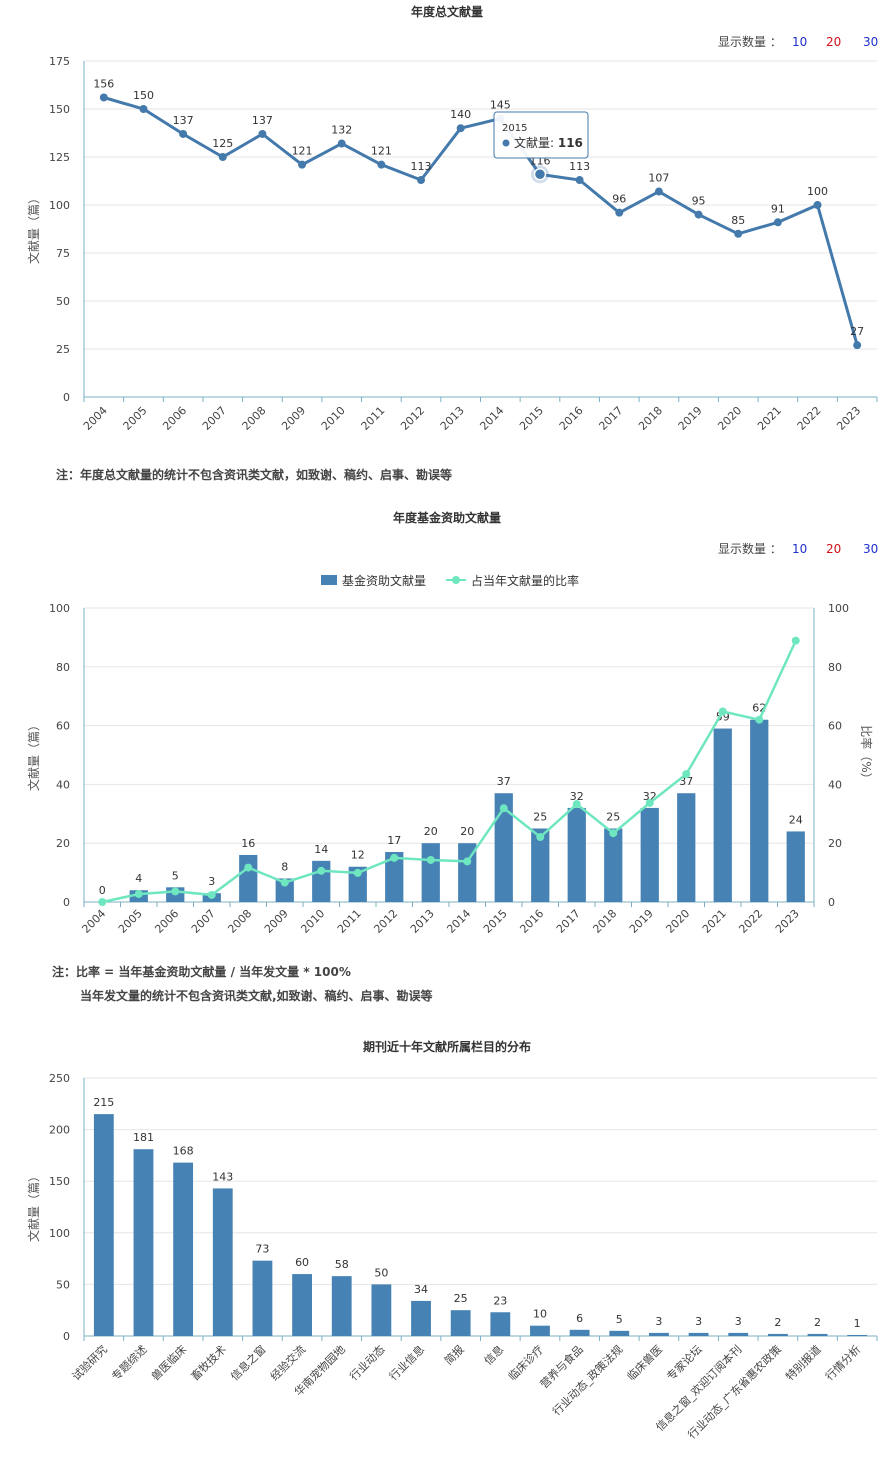  What do you see at coordinates (796, 819) in the screenshot?
I see `bar-label: 24` at bounding box center [796, 819].